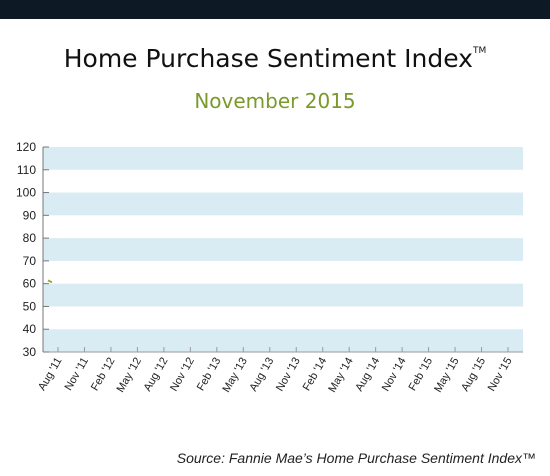 The image size is (550, 476). Describe the element at coordinates (209, 374) in the screenshot. I see `x-tick-label: Feb '13` at that location.